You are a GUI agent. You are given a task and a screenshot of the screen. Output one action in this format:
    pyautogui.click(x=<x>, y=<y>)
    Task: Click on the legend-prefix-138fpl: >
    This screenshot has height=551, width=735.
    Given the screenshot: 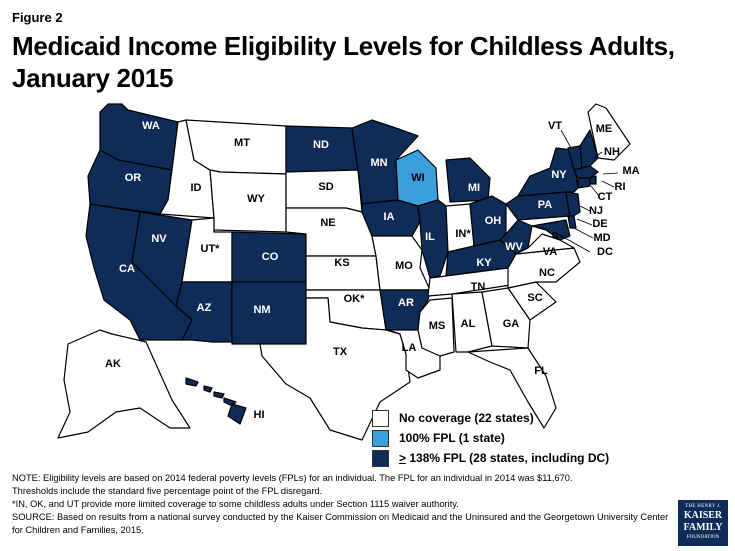 What is the action you would take?
    pyautogui.click(x=403, y=458)
    